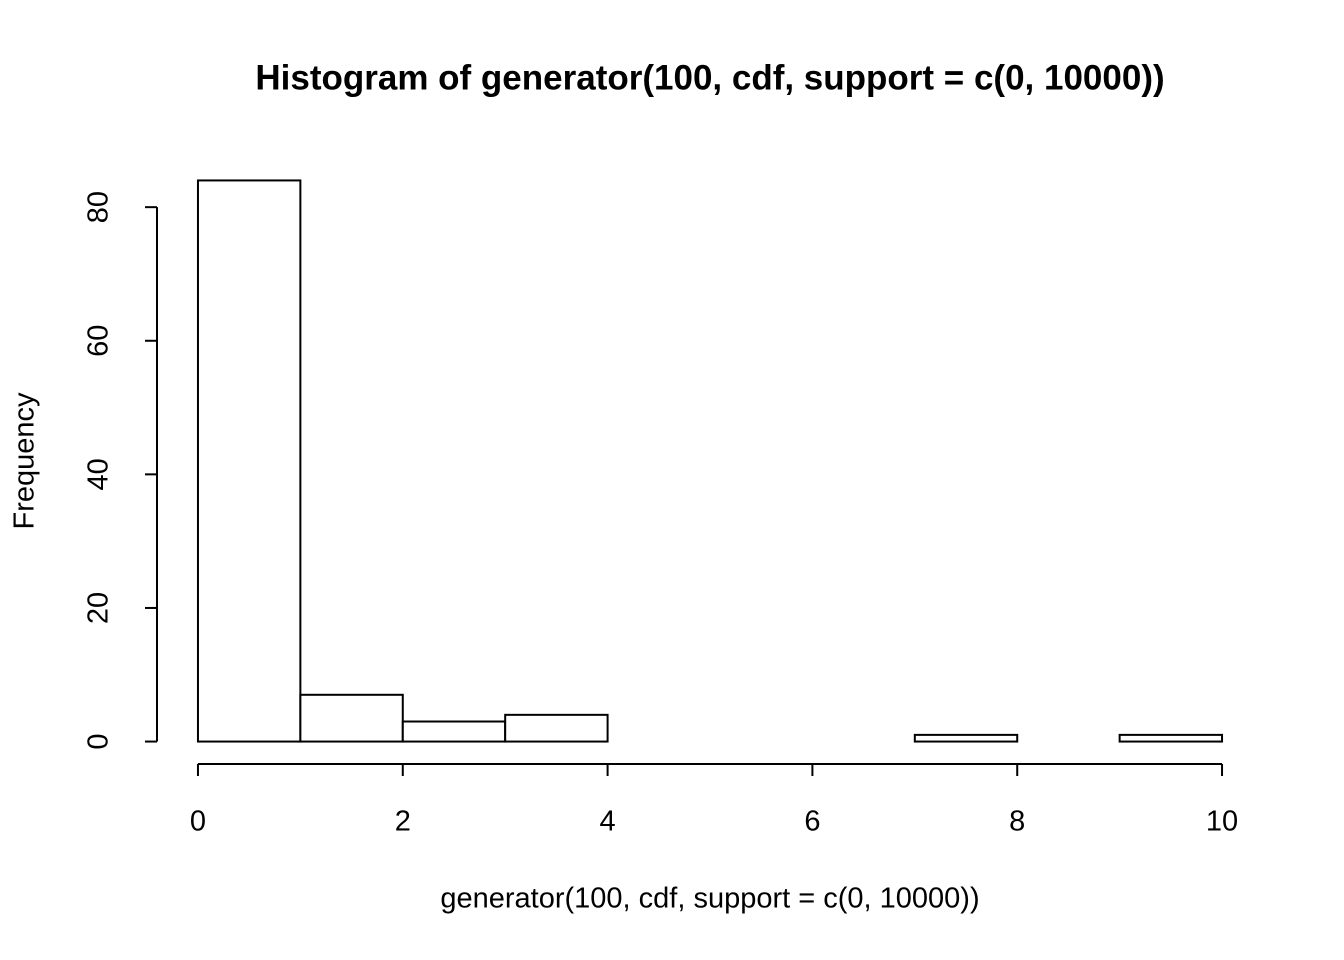  What do you see at coordinates (812, 822) in the screenshot?
I see `x-tick-label: 6` at bounding box center [812, 822].